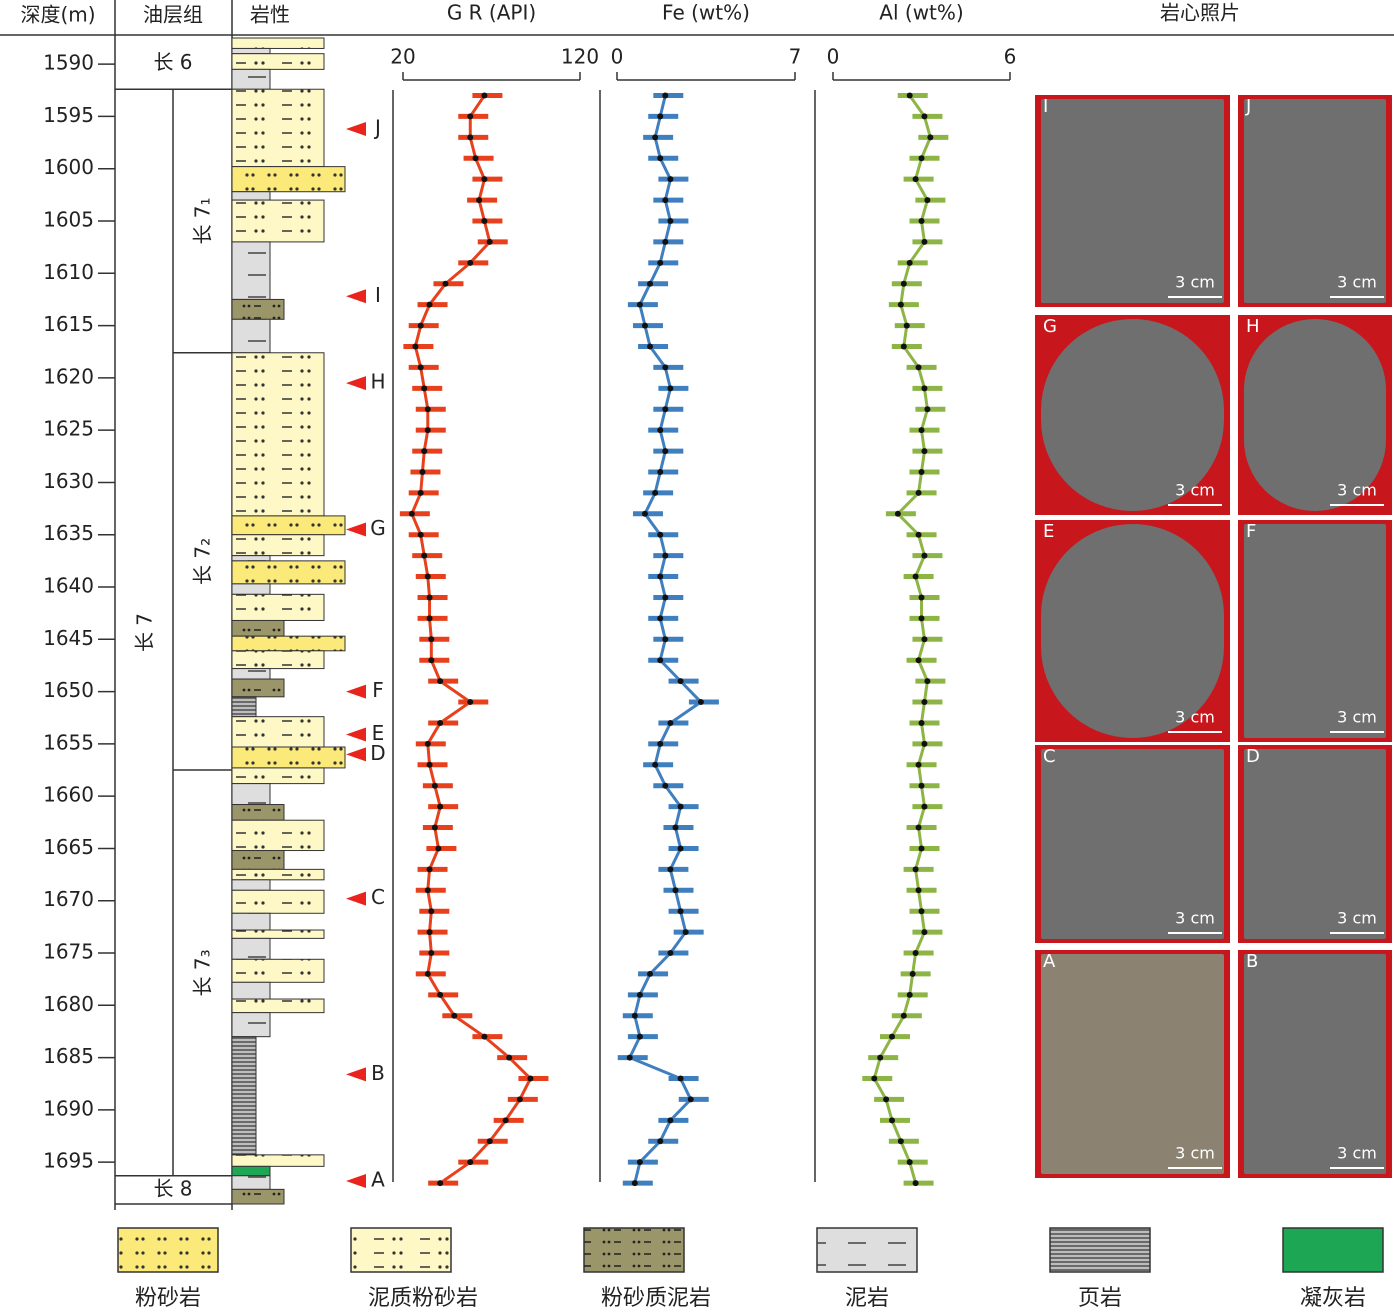 The image size is (1394, 1313). Describe the element at coordinates (423, 1298) in the screenshot. I see `legend-label: 泥质粉砂岩` at that location.